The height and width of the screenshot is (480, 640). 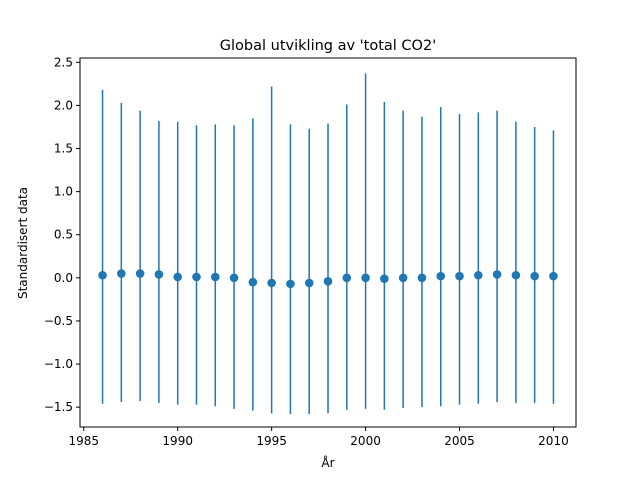 I want to click on y-tick-label: −1.5, so click(x=58, y=407).